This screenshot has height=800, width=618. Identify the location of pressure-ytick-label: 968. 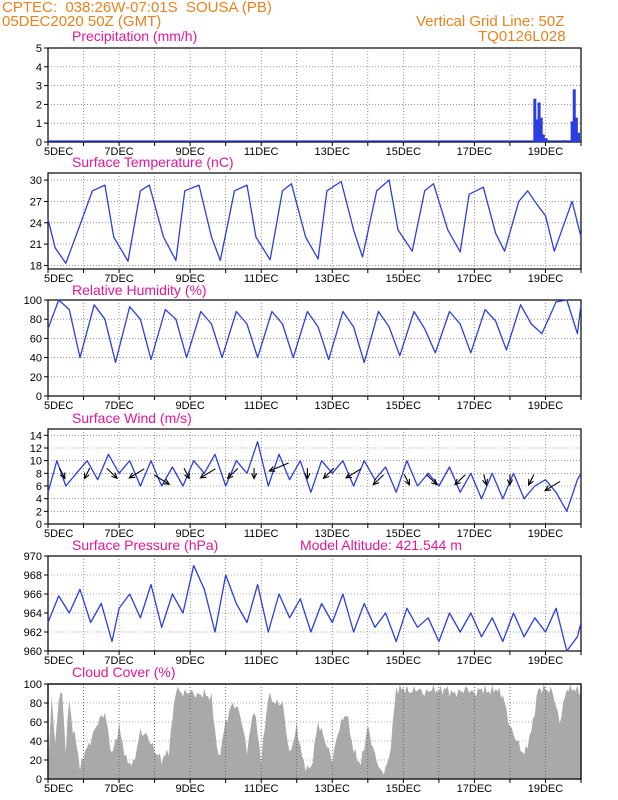
(33, 576).